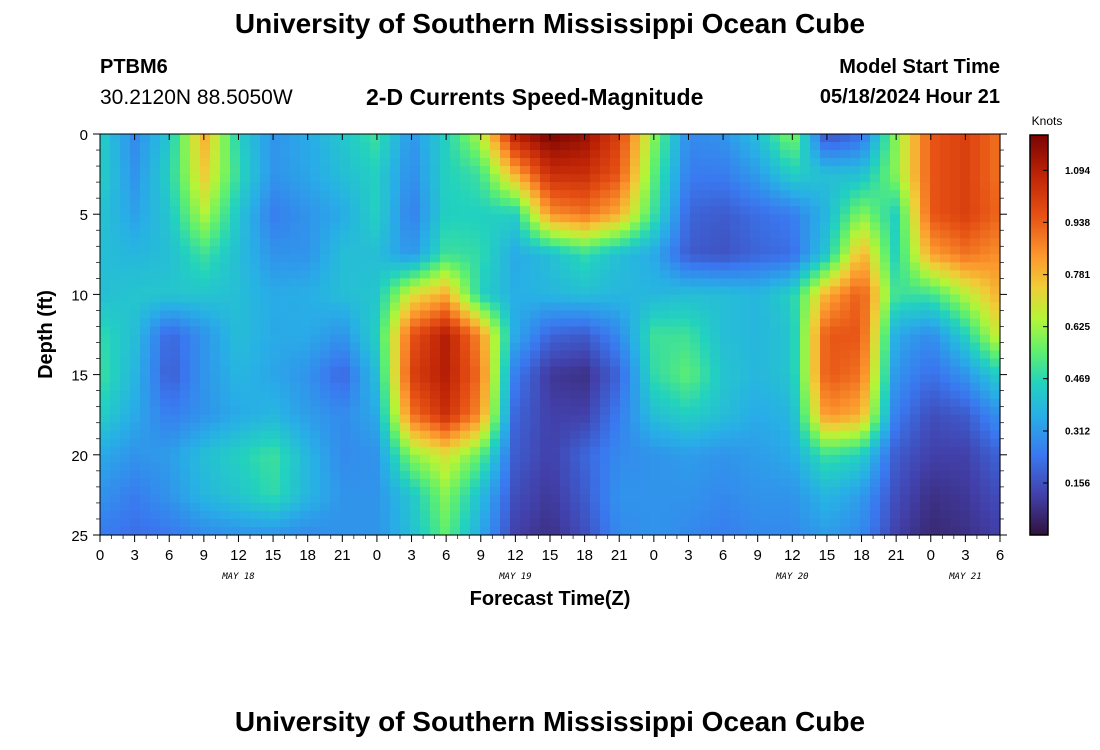  What do you see at coordinates (654, 555) in the screenshot?
I see `x-tick-label: 0` at bounding box center [654, 555].